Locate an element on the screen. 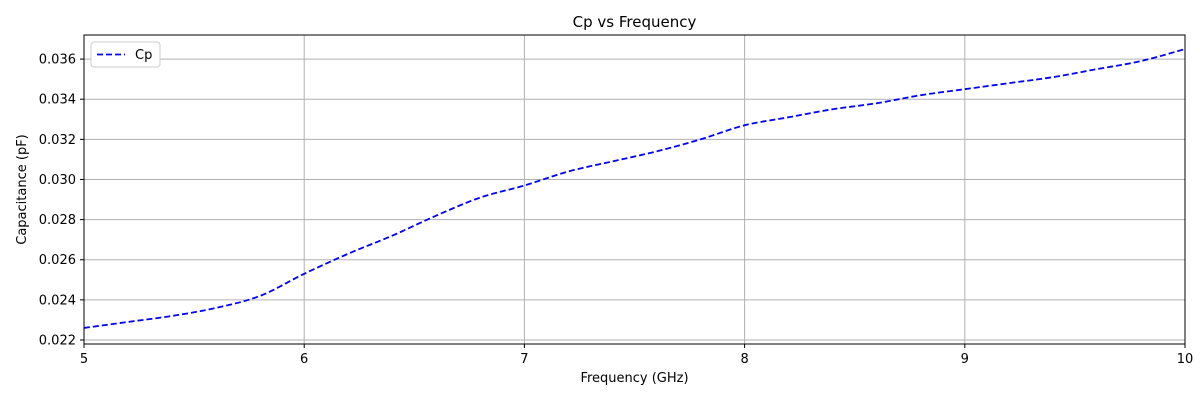 The height and width of the screenshot is (400, 1200). x-tick-label: 7 is located at coordinates (524, 359).